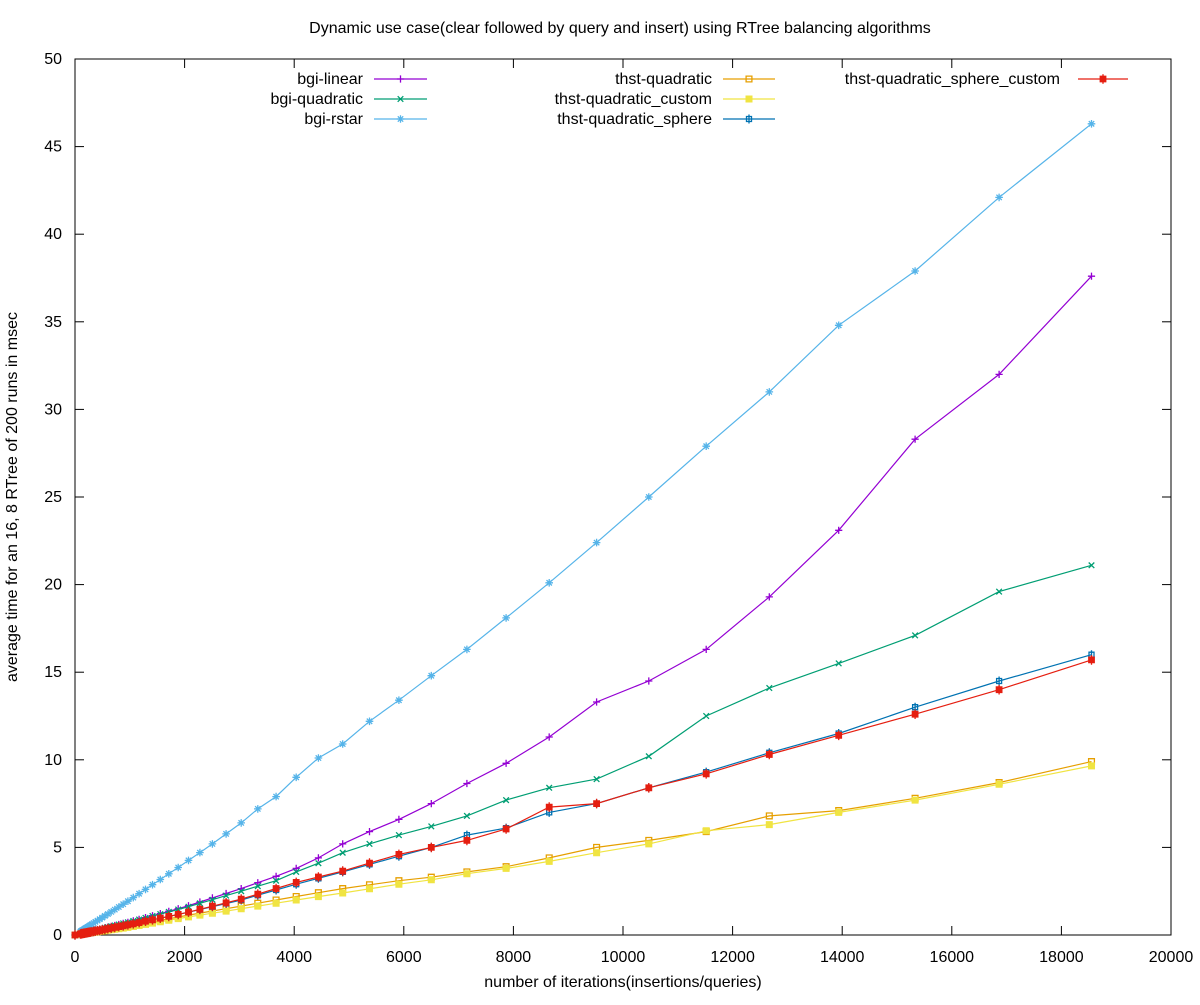 Image resolution: width=1200 pixels, height=1005 pixels. Describe the element at coordinates (365, 119) in the screenshot. I see `legend-entry-bgi-rstar: bgi-rstar` at that location.